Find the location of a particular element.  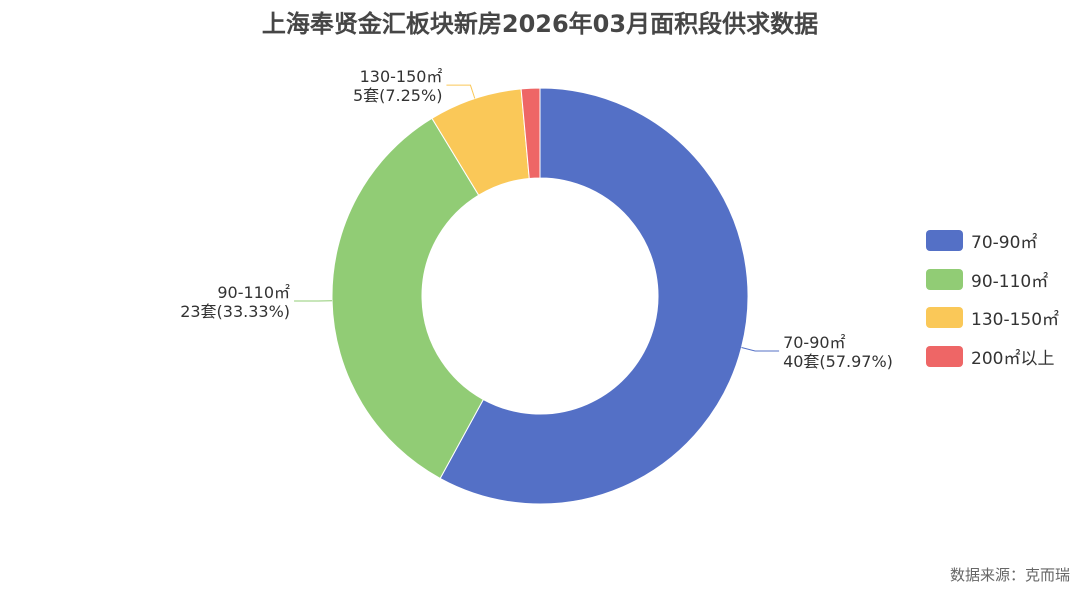

slice-label-value: 23套(33.33%) is located at coordinates (235, 311).